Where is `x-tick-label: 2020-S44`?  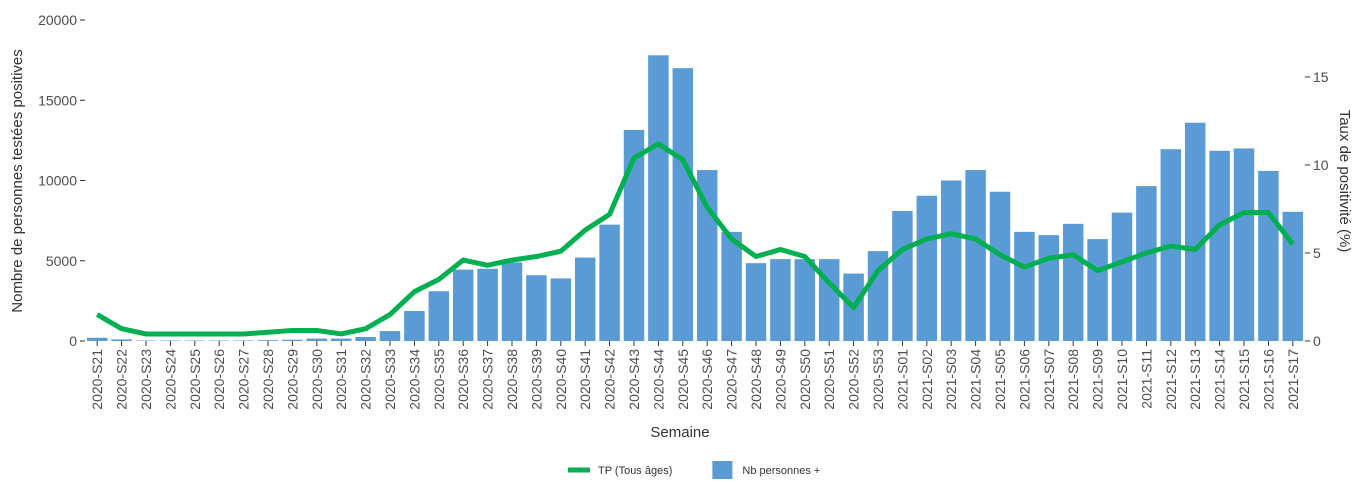 x-tick-label: 2020-S44 is located at coordinates (658, 379).